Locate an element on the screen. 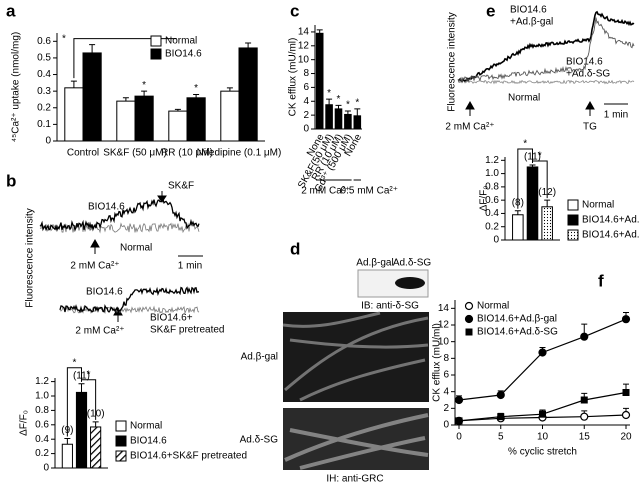  x-axis-label: % cyclic stretch is located at coordinates (542, 452).